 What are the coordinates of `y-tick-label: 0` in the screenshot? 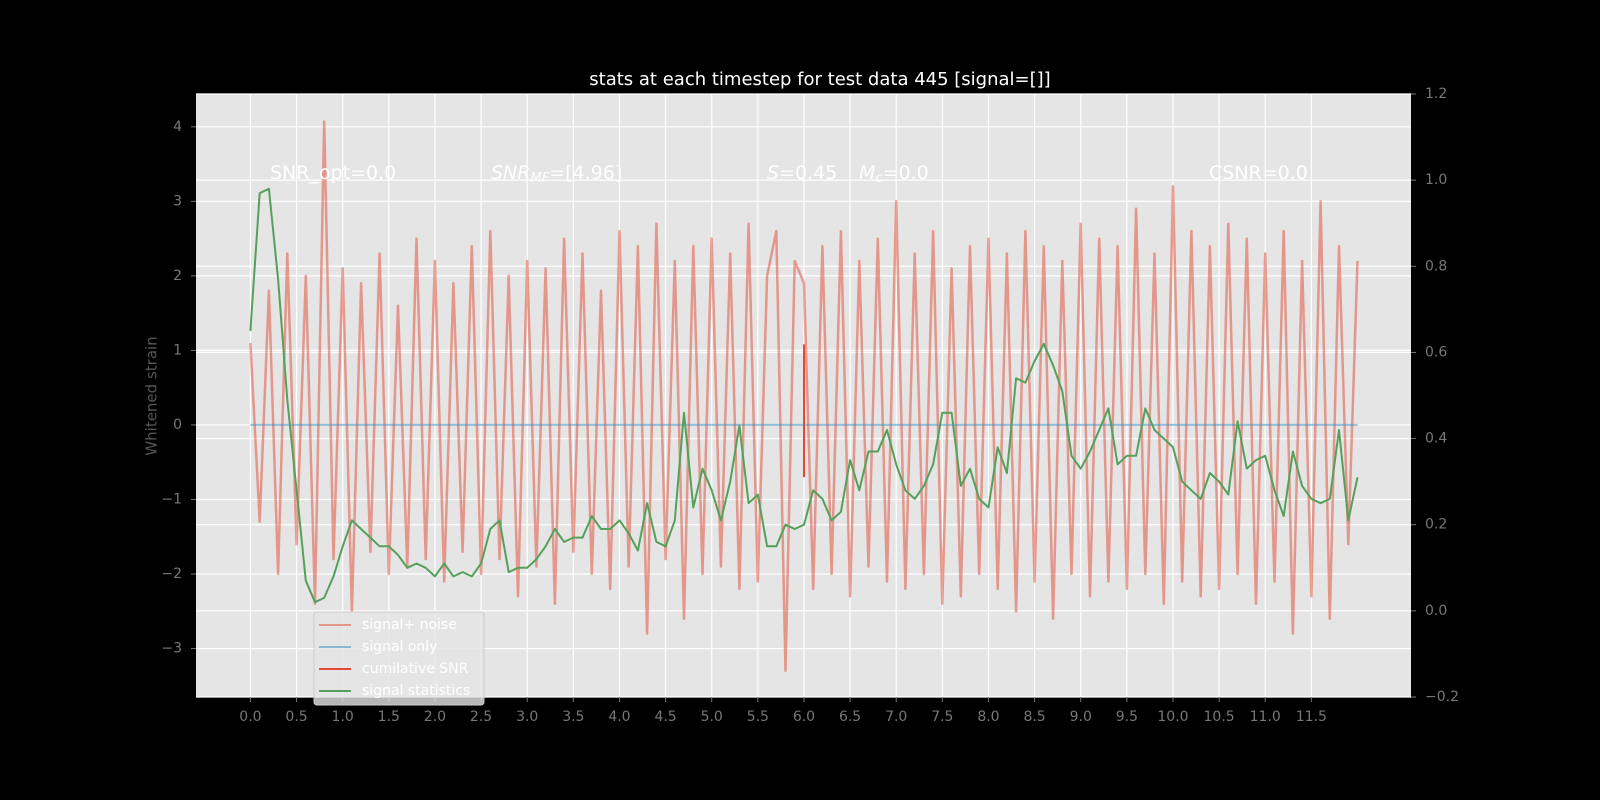 It's located at (177, 425).